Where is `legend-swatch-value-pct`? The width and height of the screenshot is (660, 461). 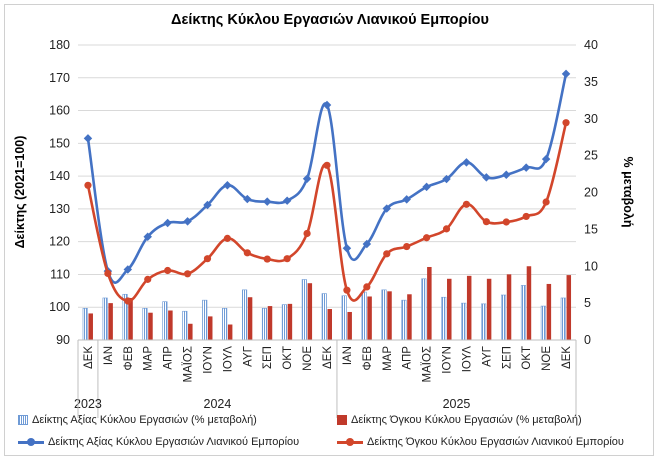 legend-swatch-value-pct is located at coordinates (23, 420).